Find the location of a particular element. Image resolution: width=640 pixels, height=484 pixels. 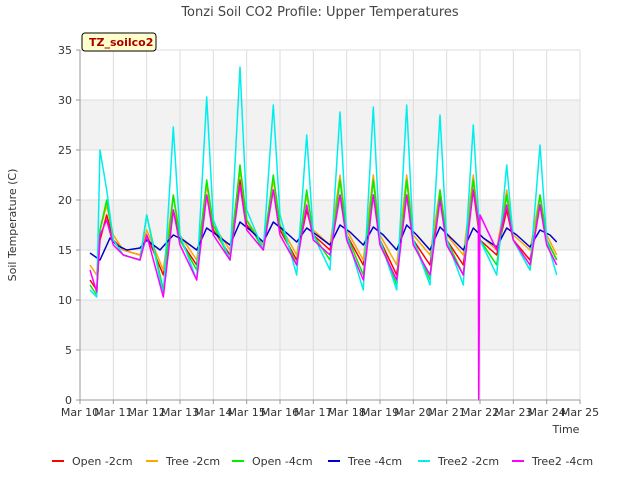

x-tick-label: Mar 16 is located at coordinates (280, 412).